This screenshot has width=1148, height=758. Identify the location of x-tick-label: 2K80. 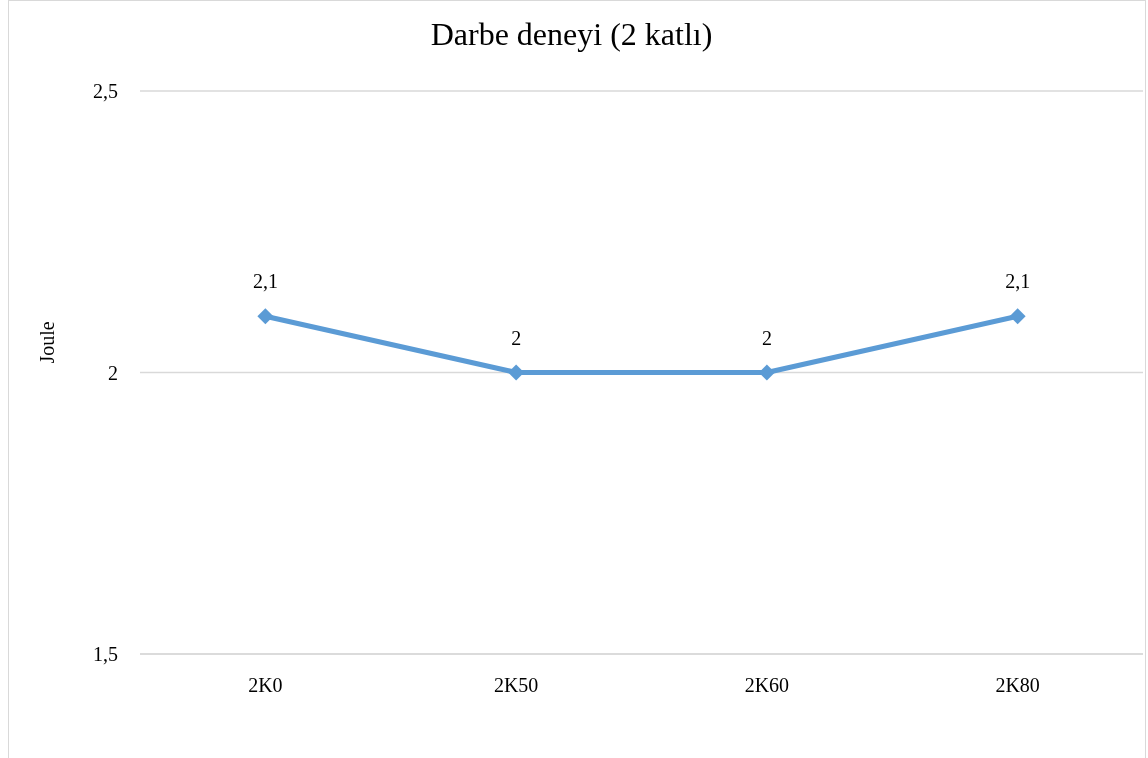
(1017, 685).